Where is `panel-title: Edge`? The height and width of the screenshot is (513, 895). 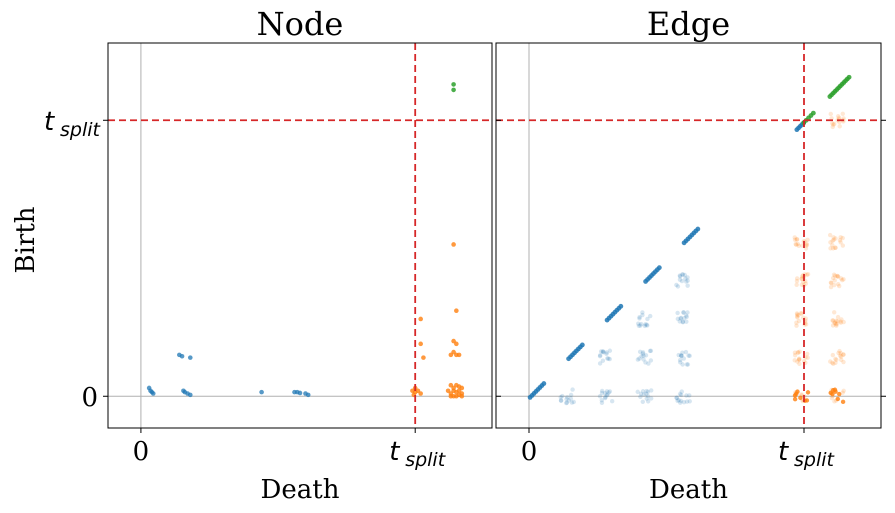 panel-title: Edge is located at coordinates (688, 24).